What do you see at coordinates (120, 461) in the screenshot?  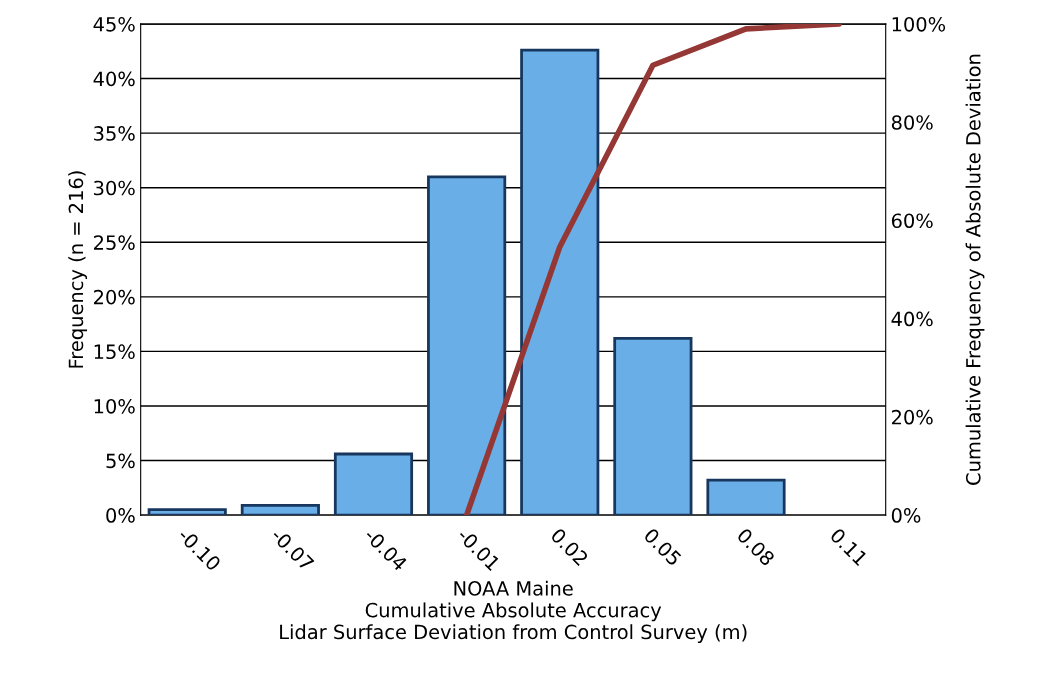 I see `y-tick-label: 5%` at bounding box center [120, 461].